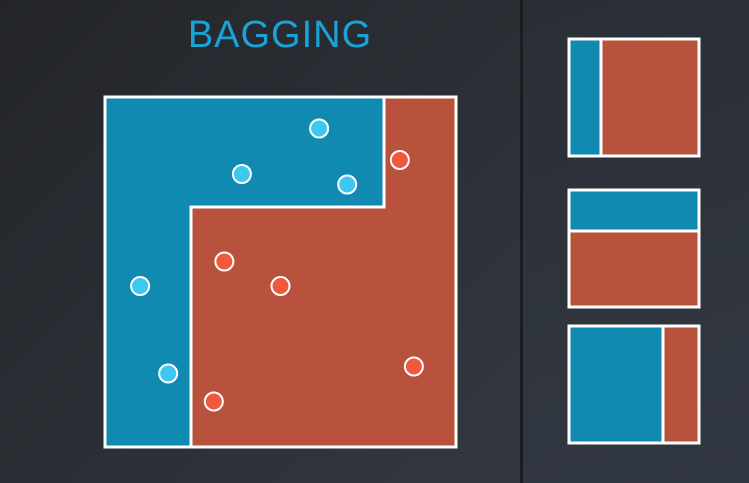  I want to click on panel-divider, so click(521, 241).